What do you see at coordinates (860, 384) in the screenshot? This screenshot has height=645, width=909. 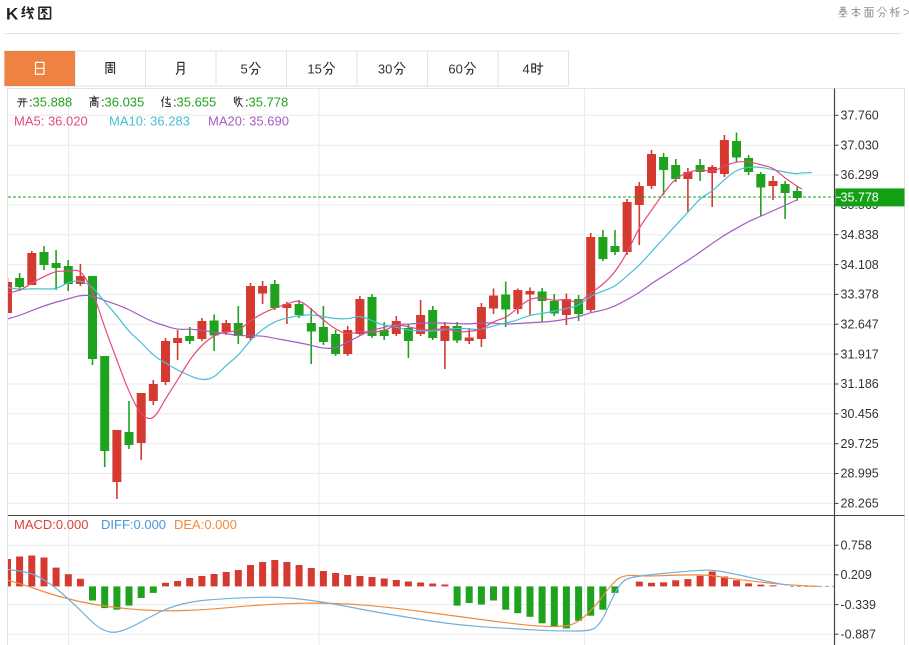 I see `svg-text: 31.186` at bounding box center [860, 384].